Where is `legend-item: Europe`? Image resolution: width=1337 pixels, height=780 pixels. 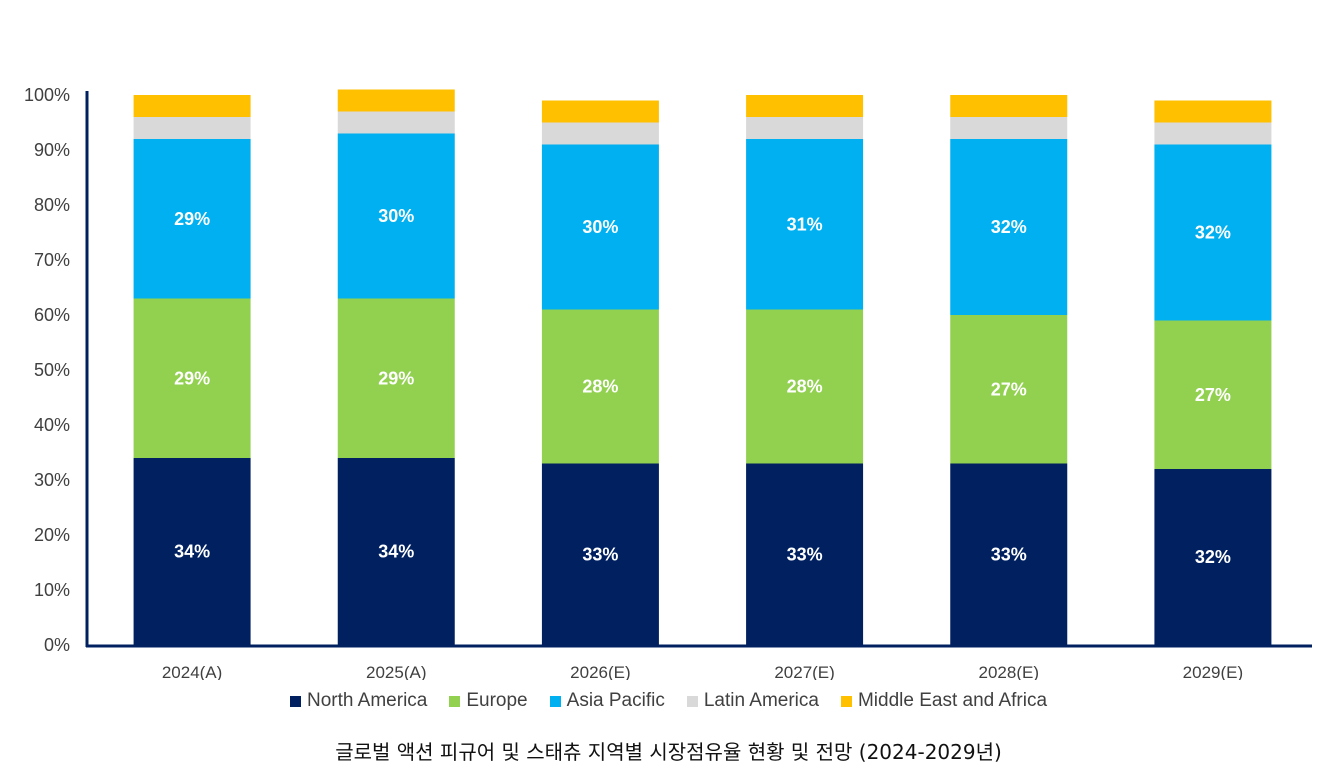 legend-item: Europe is located at coordinates (488, 701).